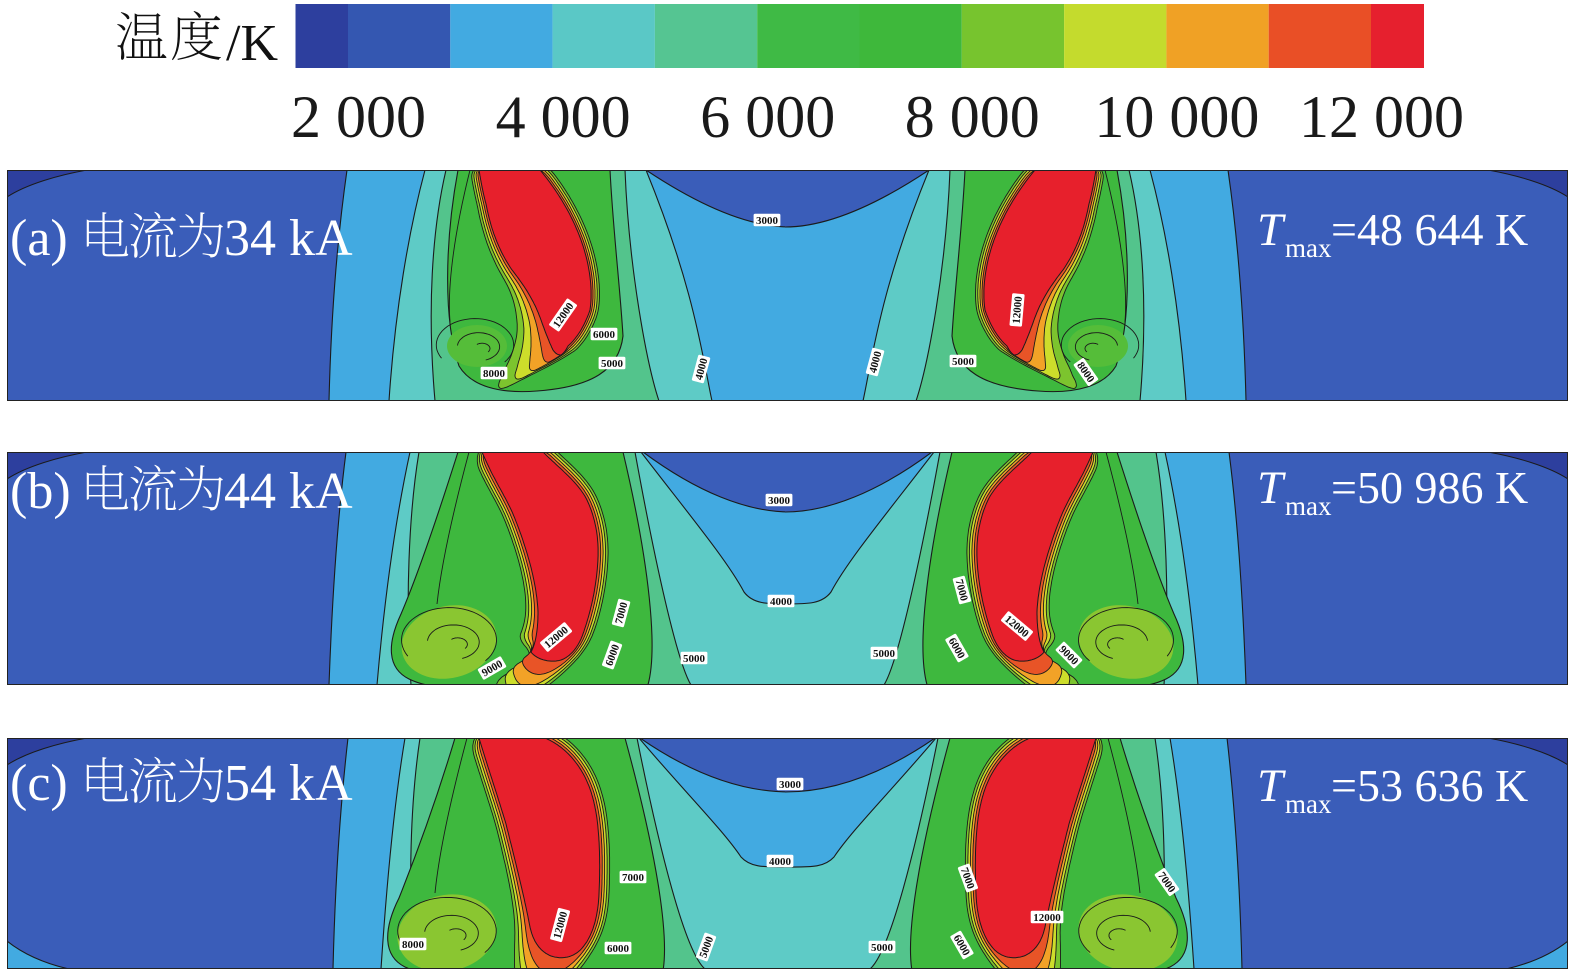 This screenshot has height=972, width=1575. What do you see at coordinates (1176, 117) in the screenshot?
I see `svg-text: 10 000` at bounding box center [1176, 117].